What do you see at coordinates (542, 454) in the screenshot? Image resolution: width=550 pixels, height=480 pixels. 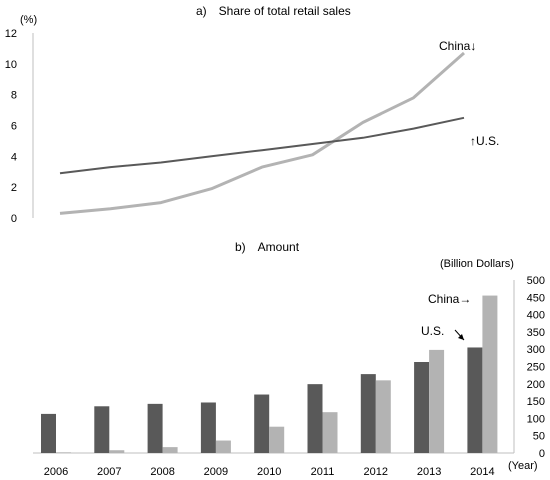 I see `bar-y-tick-label: 0` at bounding box center [542, 454].